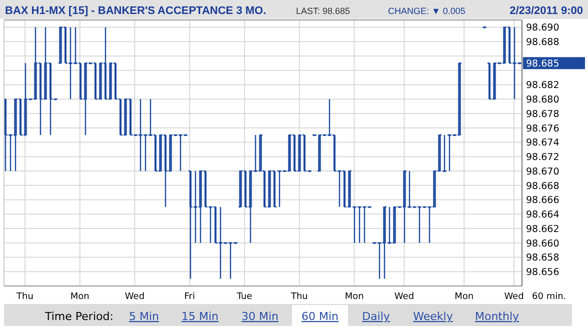  What do you see at coordinates (543, 186) in the screenshot?
I see `y-tick-label: 98.668` at bounding box center [543, 186].